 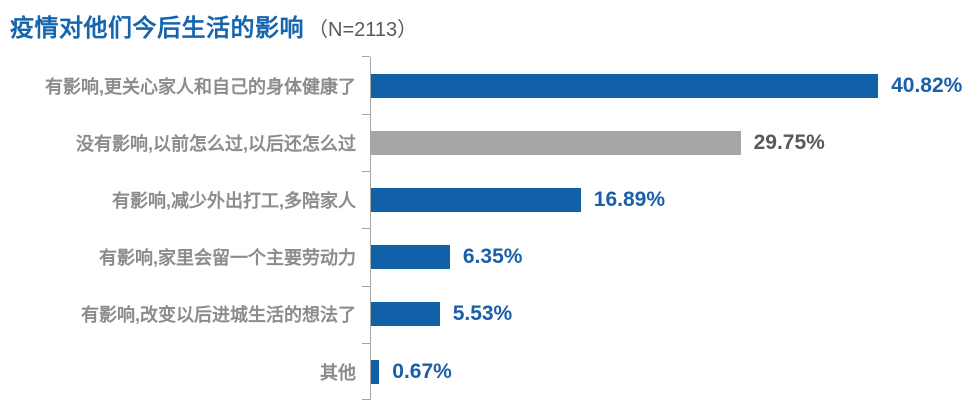 I want to click on chart-header: 疫情对他们今后生活的影响 （N=2113）, so click(x=213, y=25).